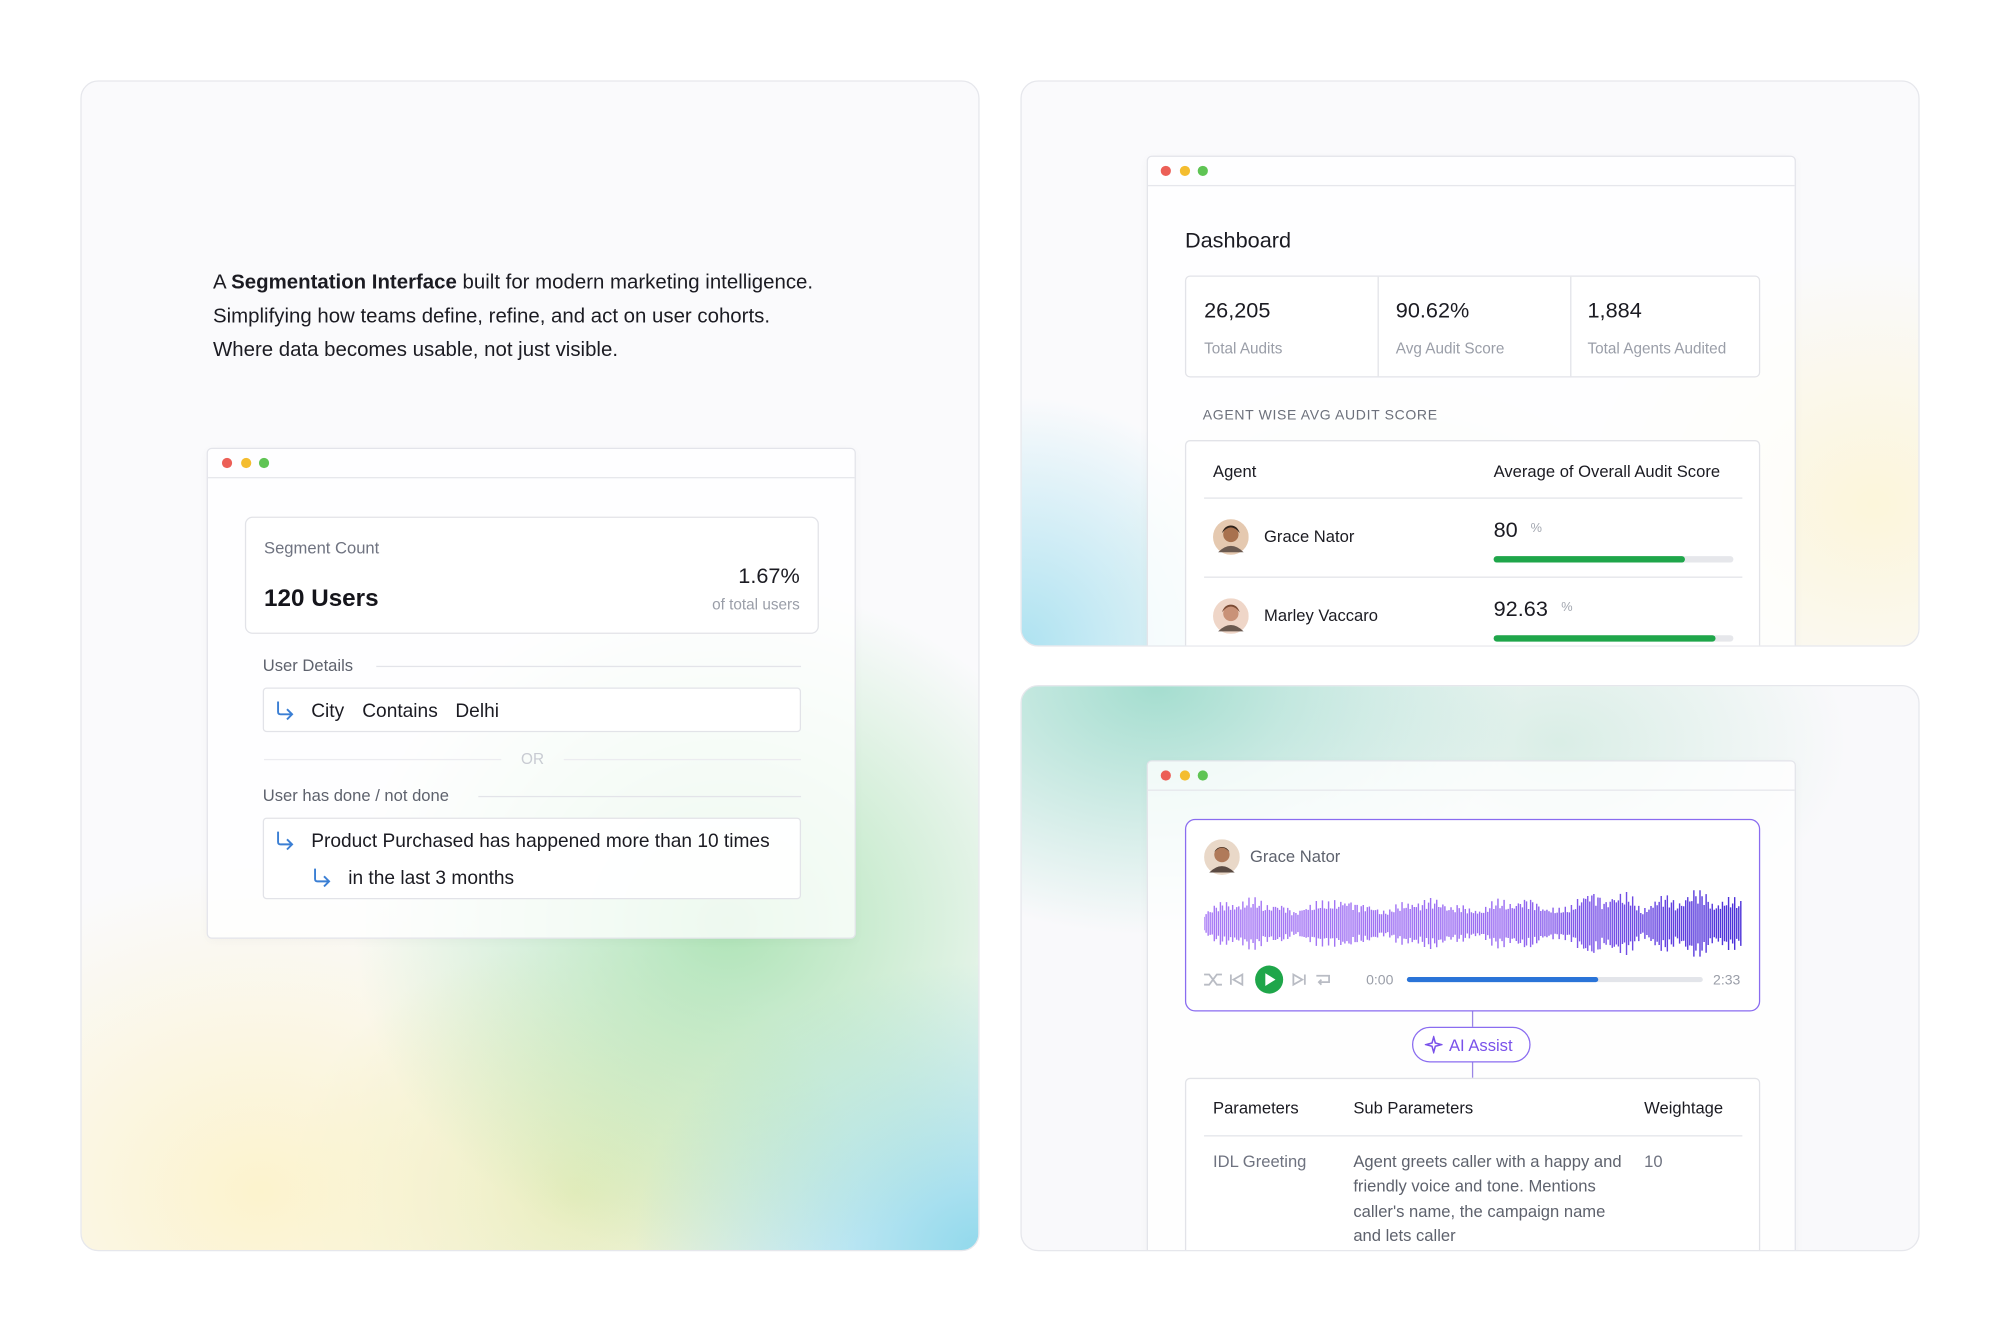 This screenshot has width=2000, height=1330. I want to click on section-label: User Details, so click(308, 665).